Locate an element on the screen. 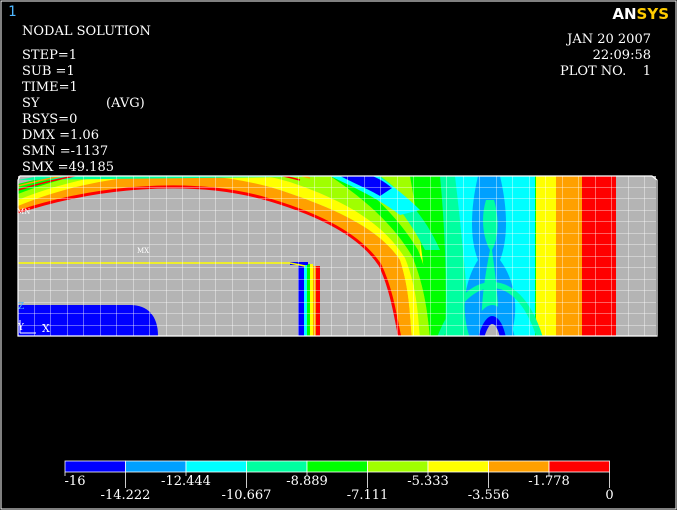 The height and width of the screenshot is (510, 677). legend-label: -5.333 is located at coordinates (428, 481).